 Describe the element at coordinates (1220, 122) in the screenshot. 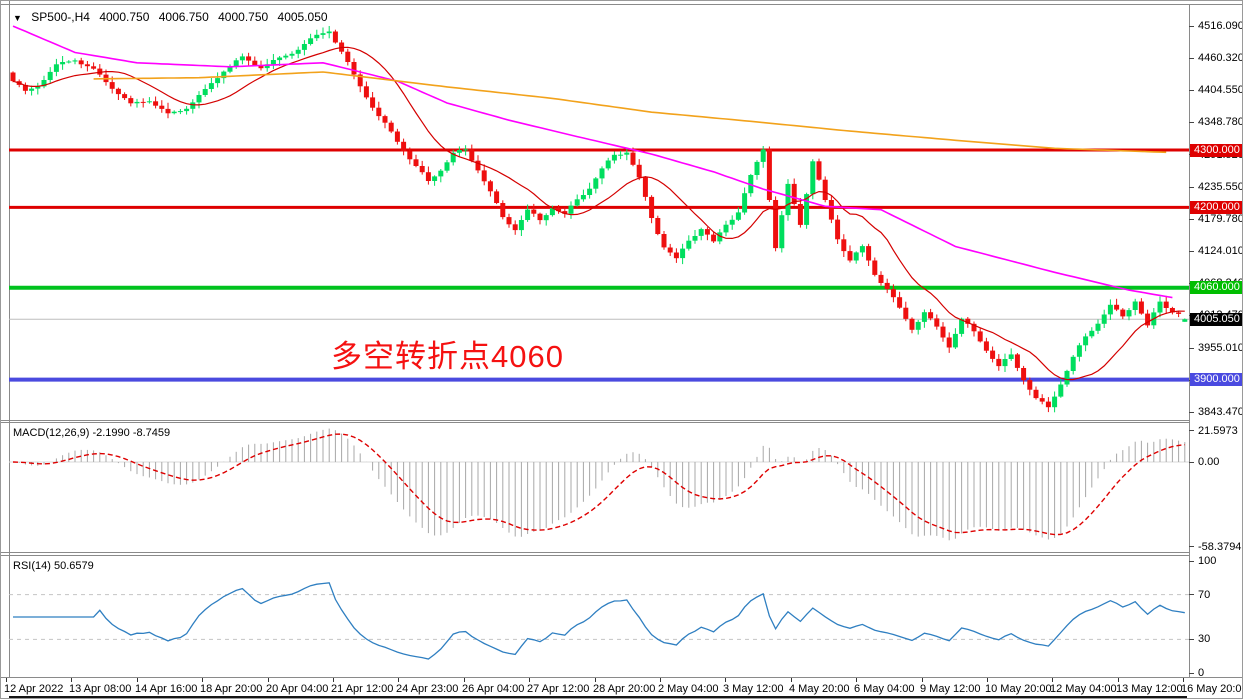

I see `price-tick-label: 4348.780` at that location.